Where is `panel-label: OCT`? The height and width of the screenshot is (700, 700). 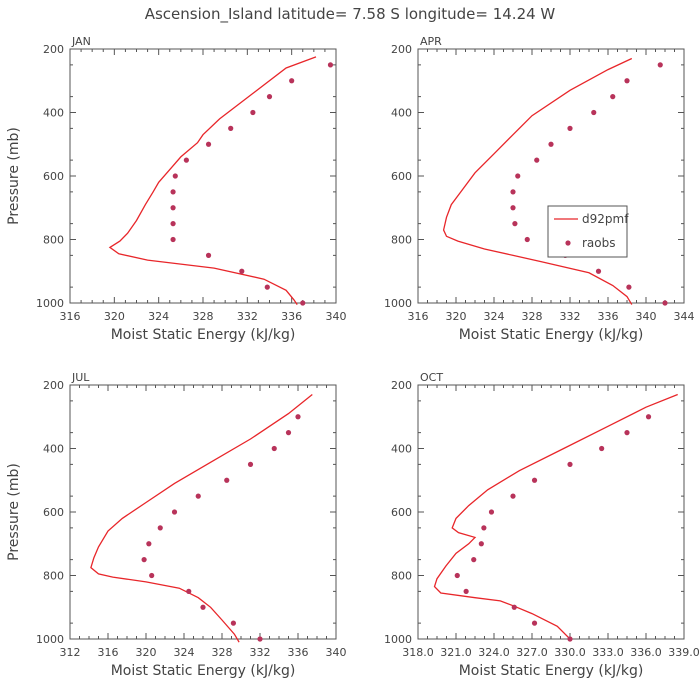 panel-label: OCT is located at coordinates (431, 377).